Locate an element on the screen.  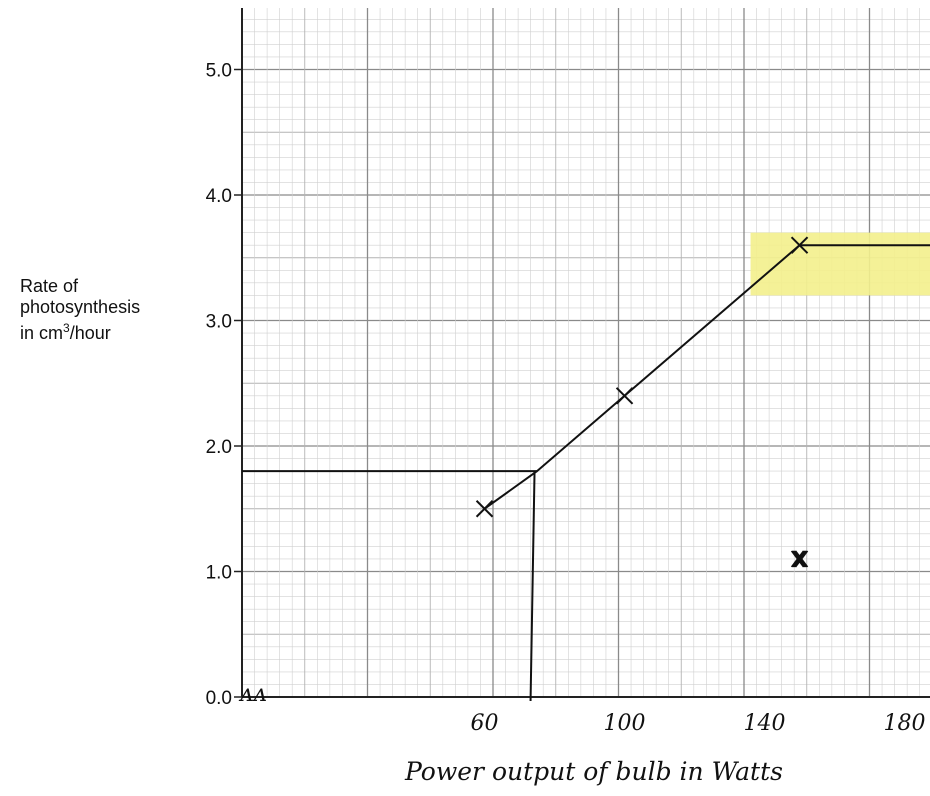
x-axis-label: Power output of bulb in Watts is located at coordinates (593, 771).